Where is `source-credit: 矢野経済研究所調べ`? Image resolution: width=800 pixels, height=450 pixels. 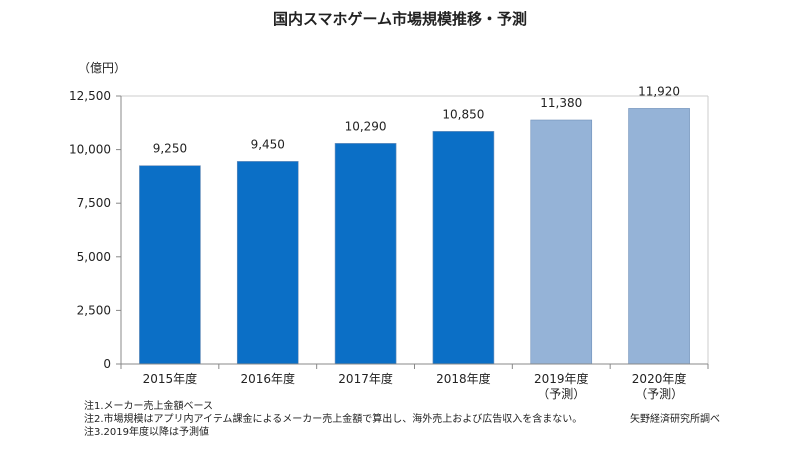
source-credit: 矢野経済研究所調べ is located at coordinates (675, 419).